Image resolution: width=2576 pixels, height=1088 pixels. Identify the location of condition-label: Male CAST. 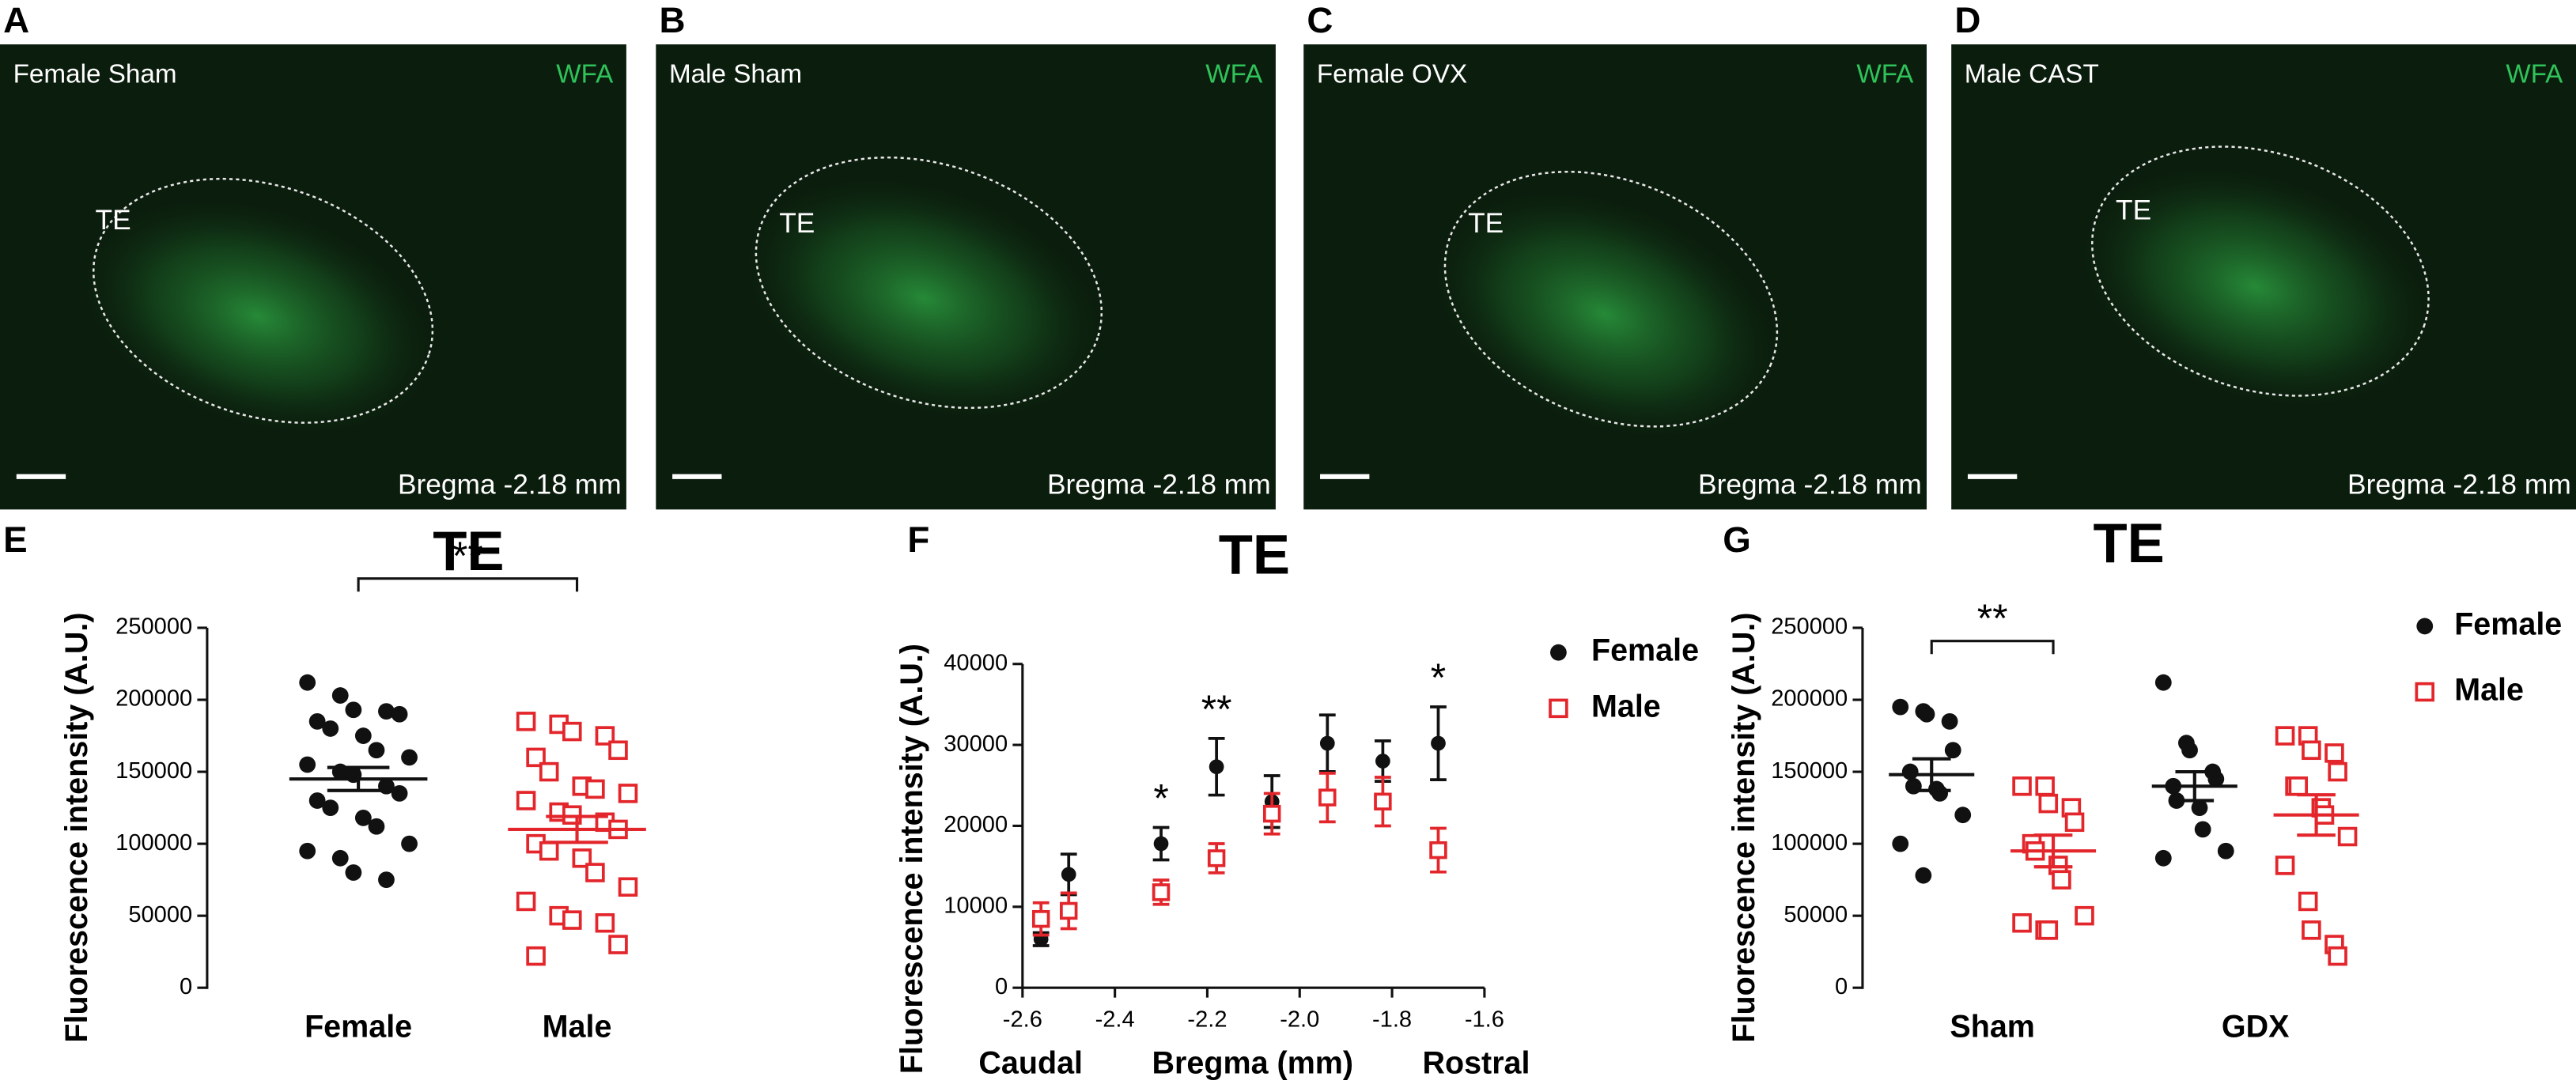
(2032, 74).